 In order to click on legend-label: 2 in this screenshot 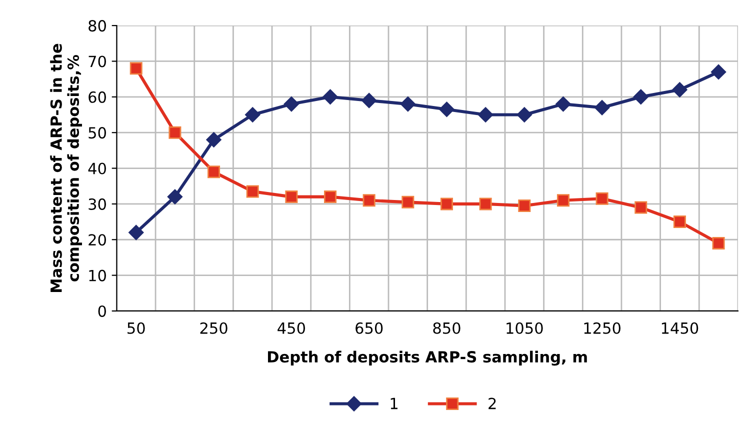, I will do `click(492, 404)`.